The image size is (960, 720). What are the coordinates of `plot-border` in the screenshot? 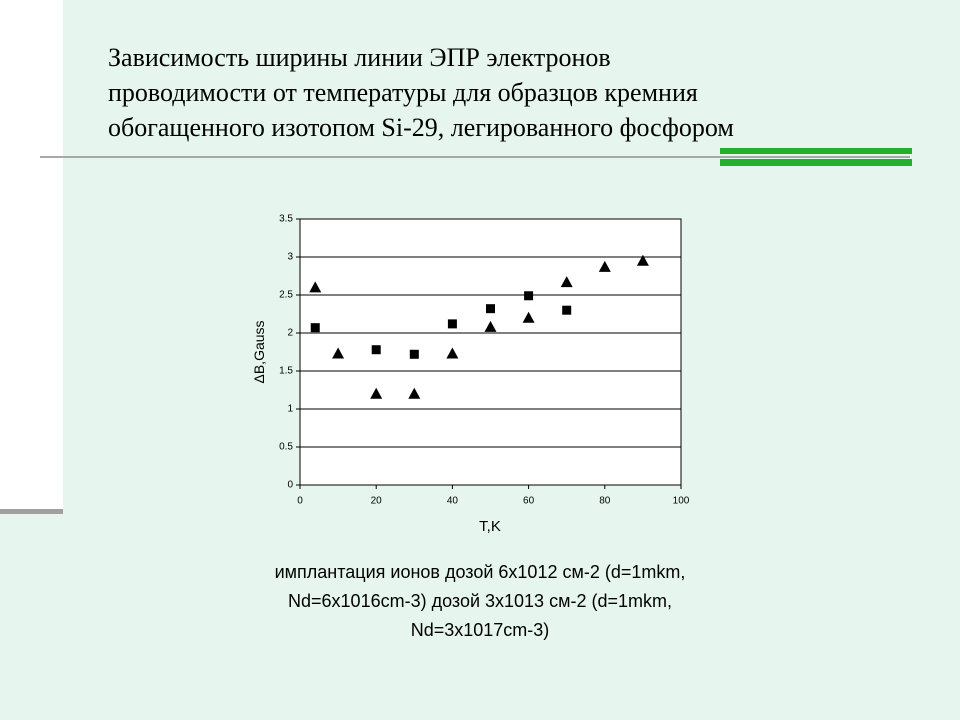 It's located at (490, 352).